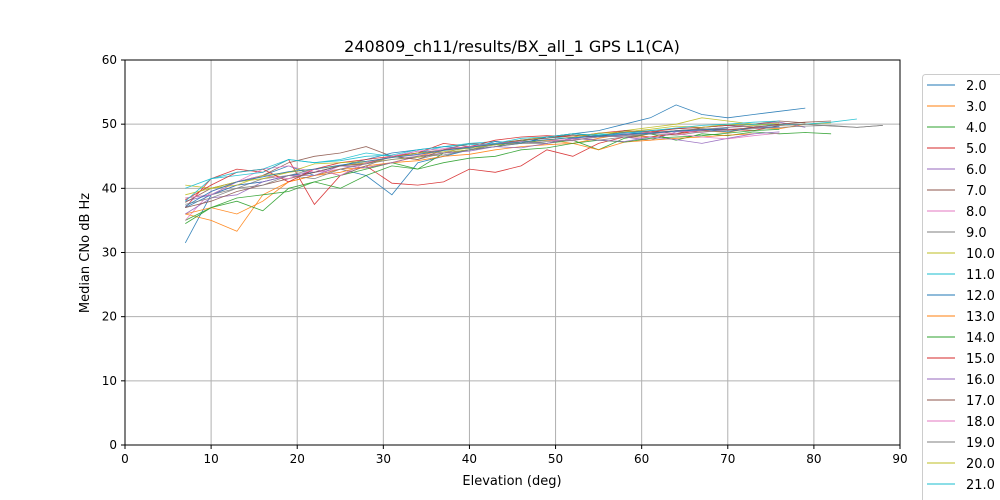  What do you see at coordinates (980, 254) in the screenshot?
I see `legend-label: 10.0` at bounding box center [980, 254].